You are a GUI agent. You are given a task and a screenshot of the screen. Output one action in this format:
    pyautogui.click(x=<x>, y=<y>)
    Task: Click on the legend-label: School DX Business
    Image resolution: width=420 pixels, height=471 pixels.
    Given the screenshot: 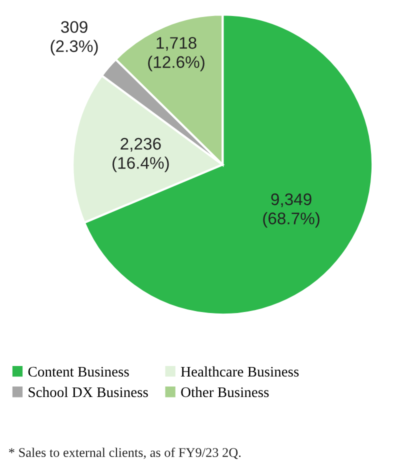 What is the action you would take?
    pyautogui.click(x=88, y=392)
    